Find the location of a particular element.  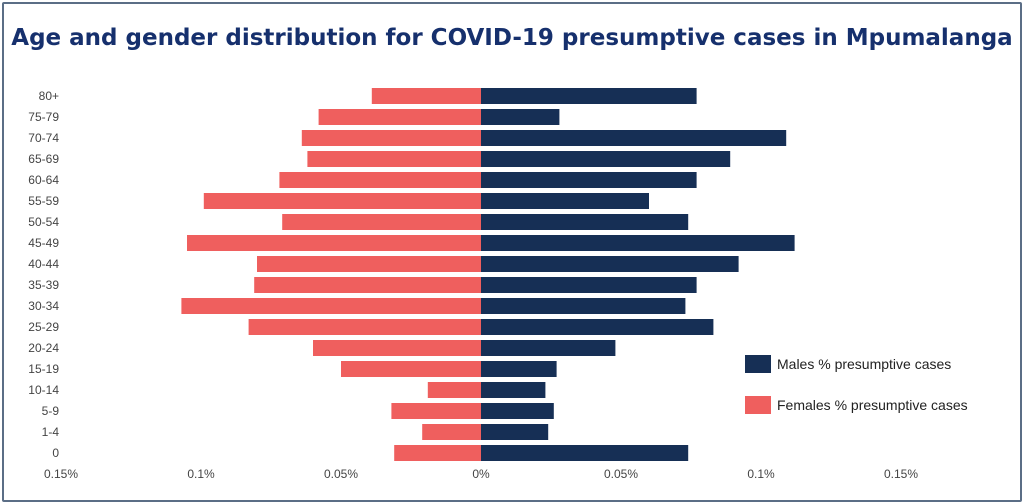

category-label-60-64: 60-64 is located at coordinates (43, 180).